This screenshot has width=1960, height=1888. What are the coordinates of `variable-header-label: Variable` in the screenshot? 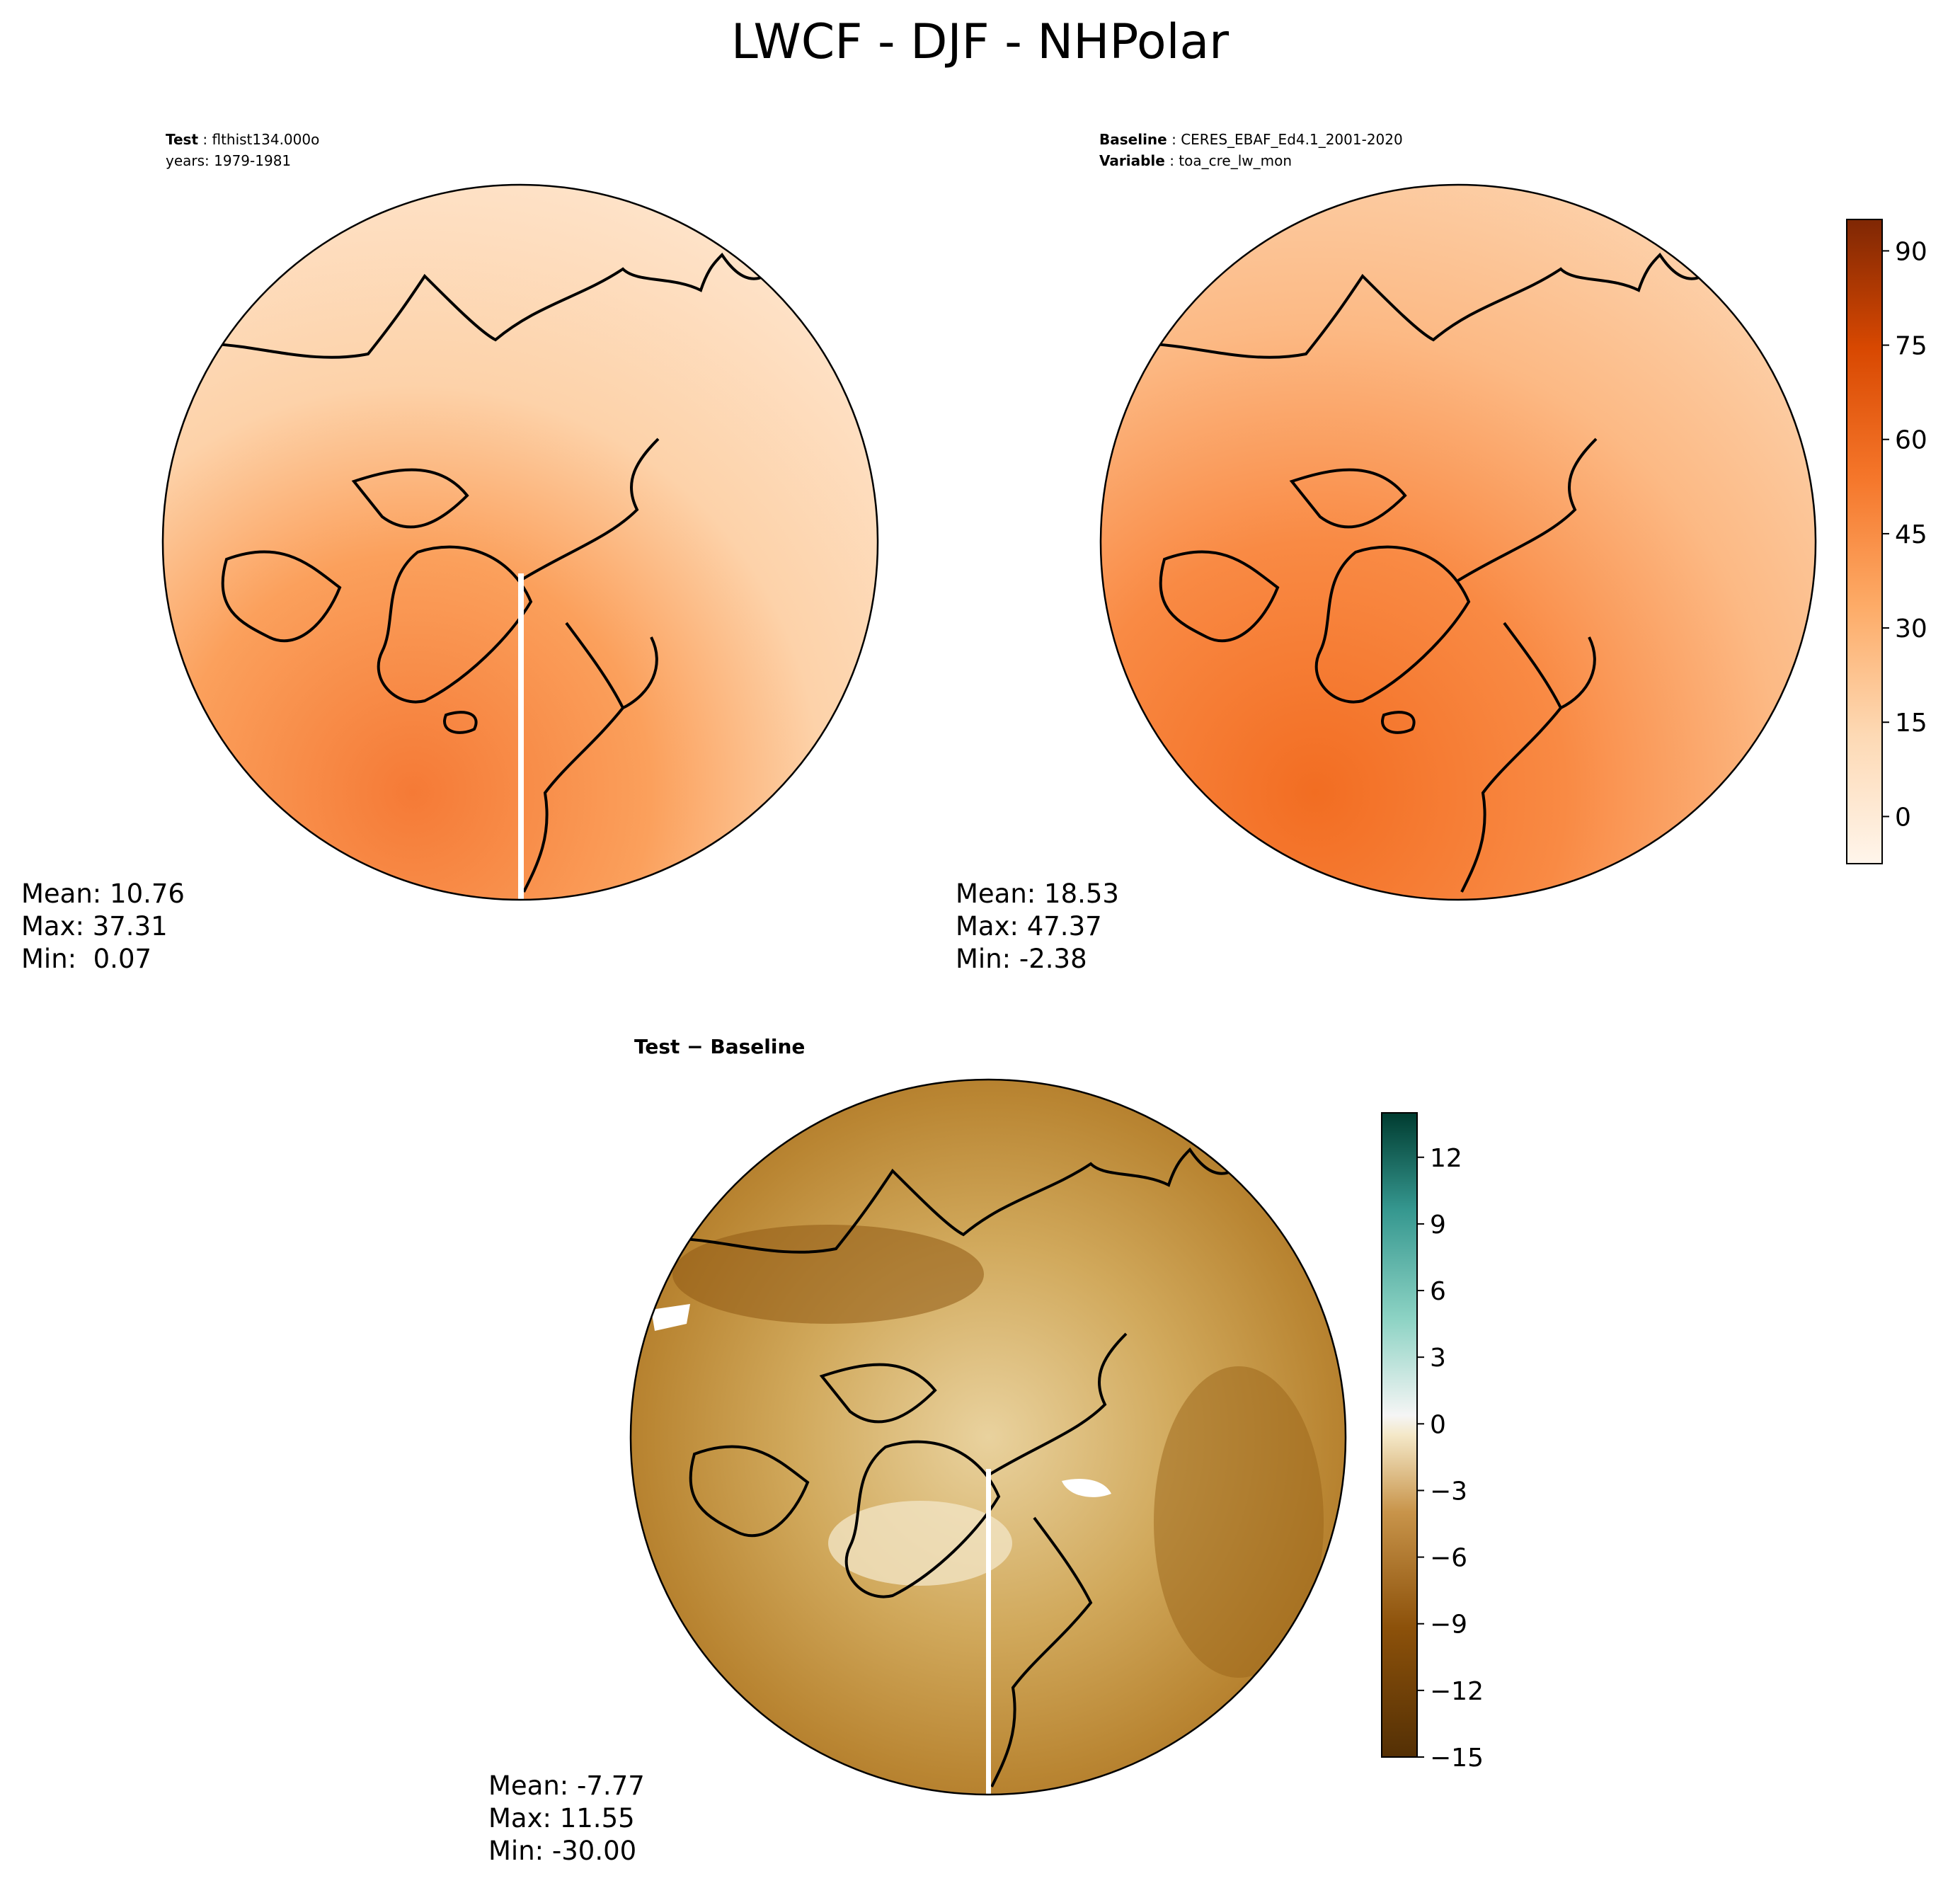 It's located at (1132, 160).